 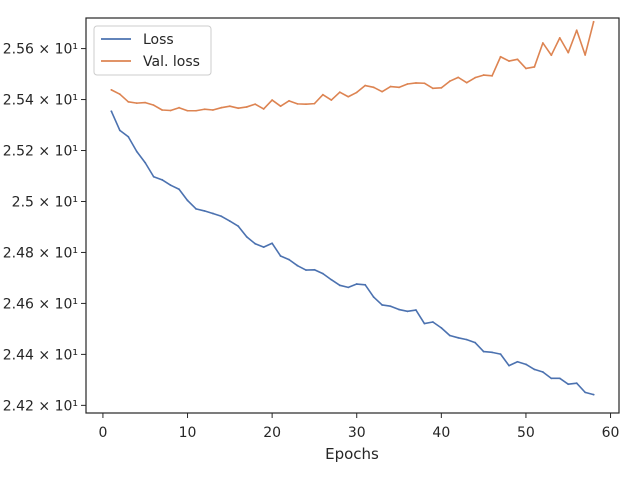 I want to click on y-tick-label: 2.46 × 10¹, so click(x=40, y=304).